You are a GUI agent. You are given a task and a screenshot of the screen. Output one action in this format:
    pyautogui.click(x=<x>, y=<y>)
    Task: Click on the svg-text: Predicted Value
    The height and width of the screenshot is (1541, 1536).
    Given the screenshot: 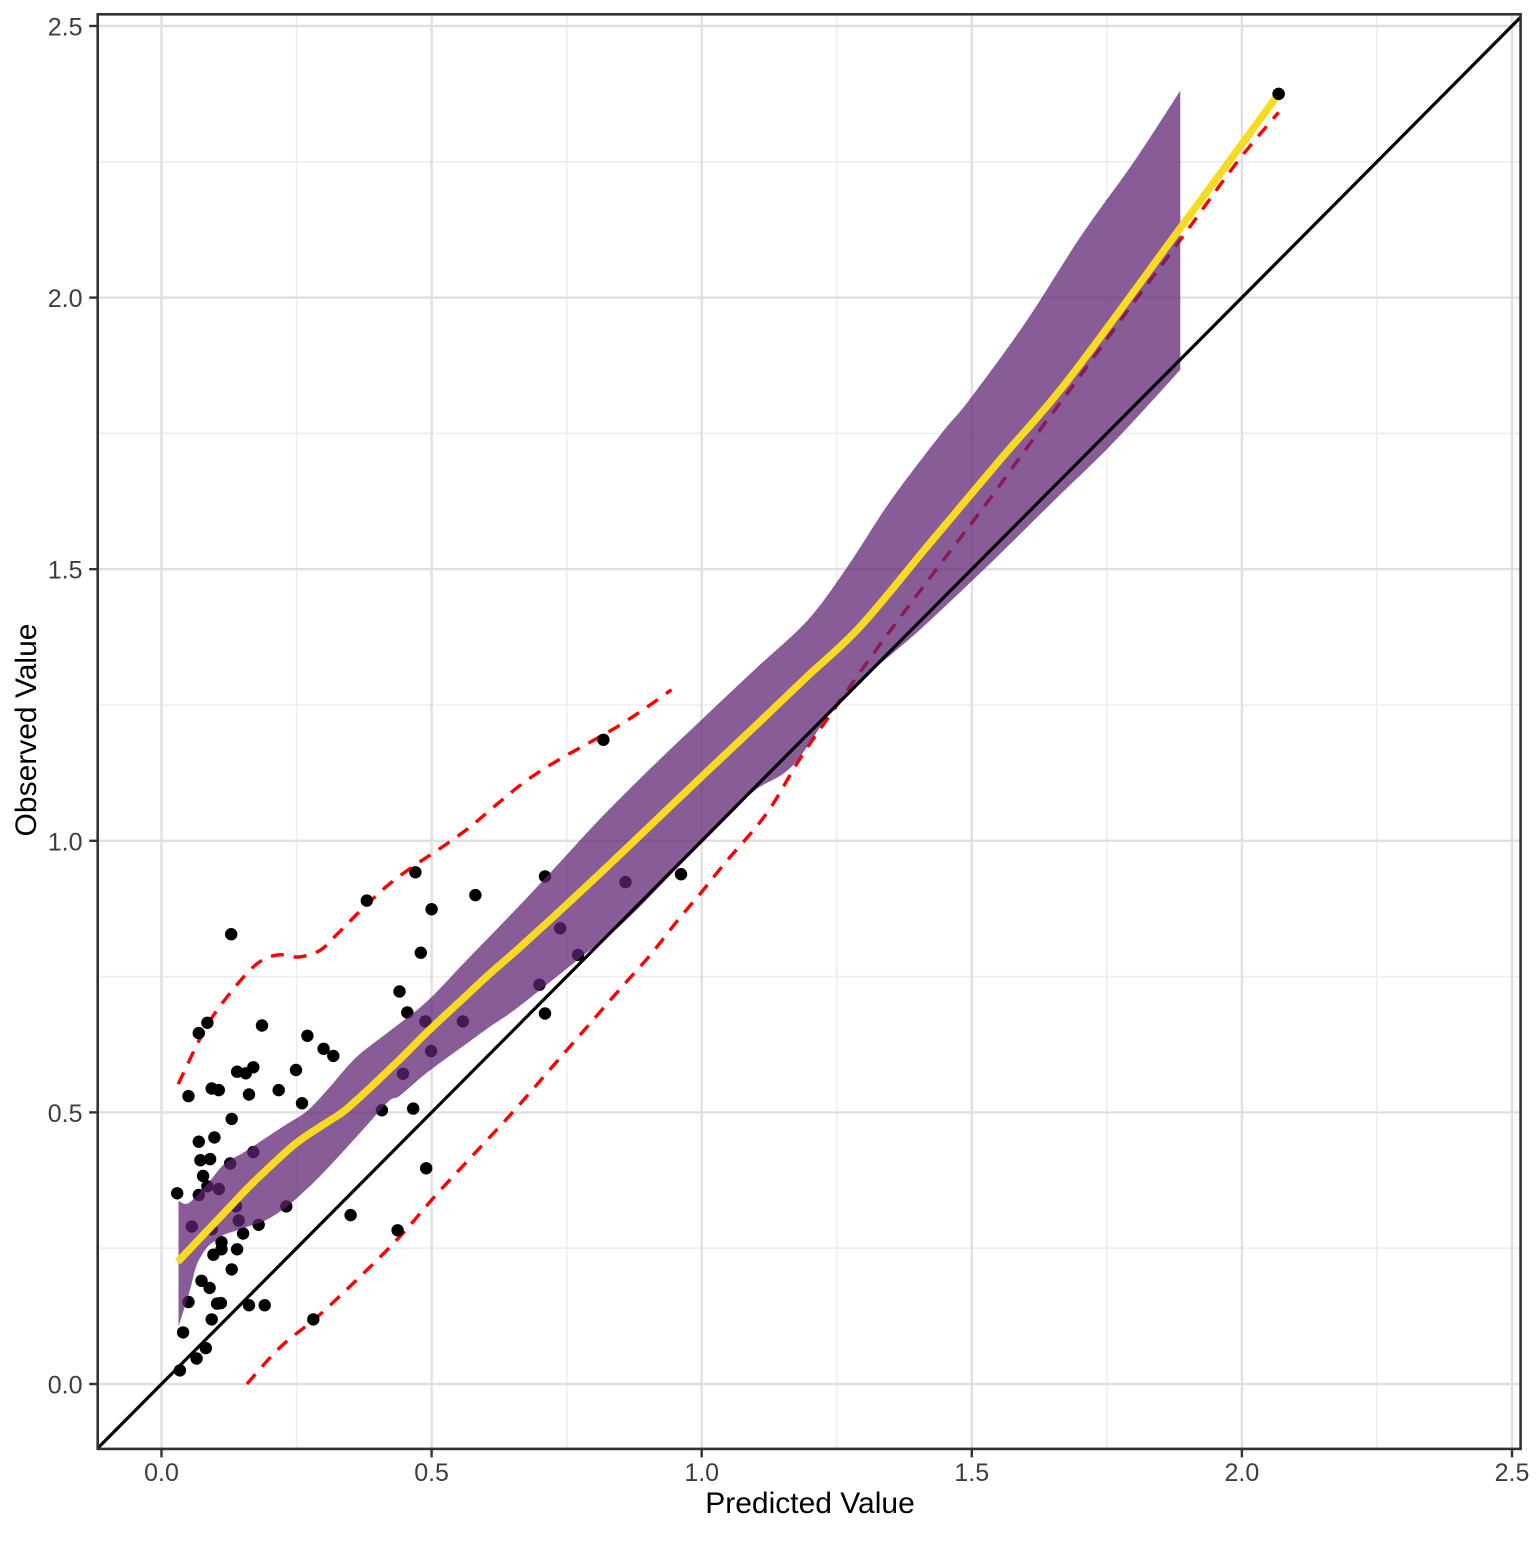 What is the action you would take?
    pyautogui.click(x=810, y=1503)
    